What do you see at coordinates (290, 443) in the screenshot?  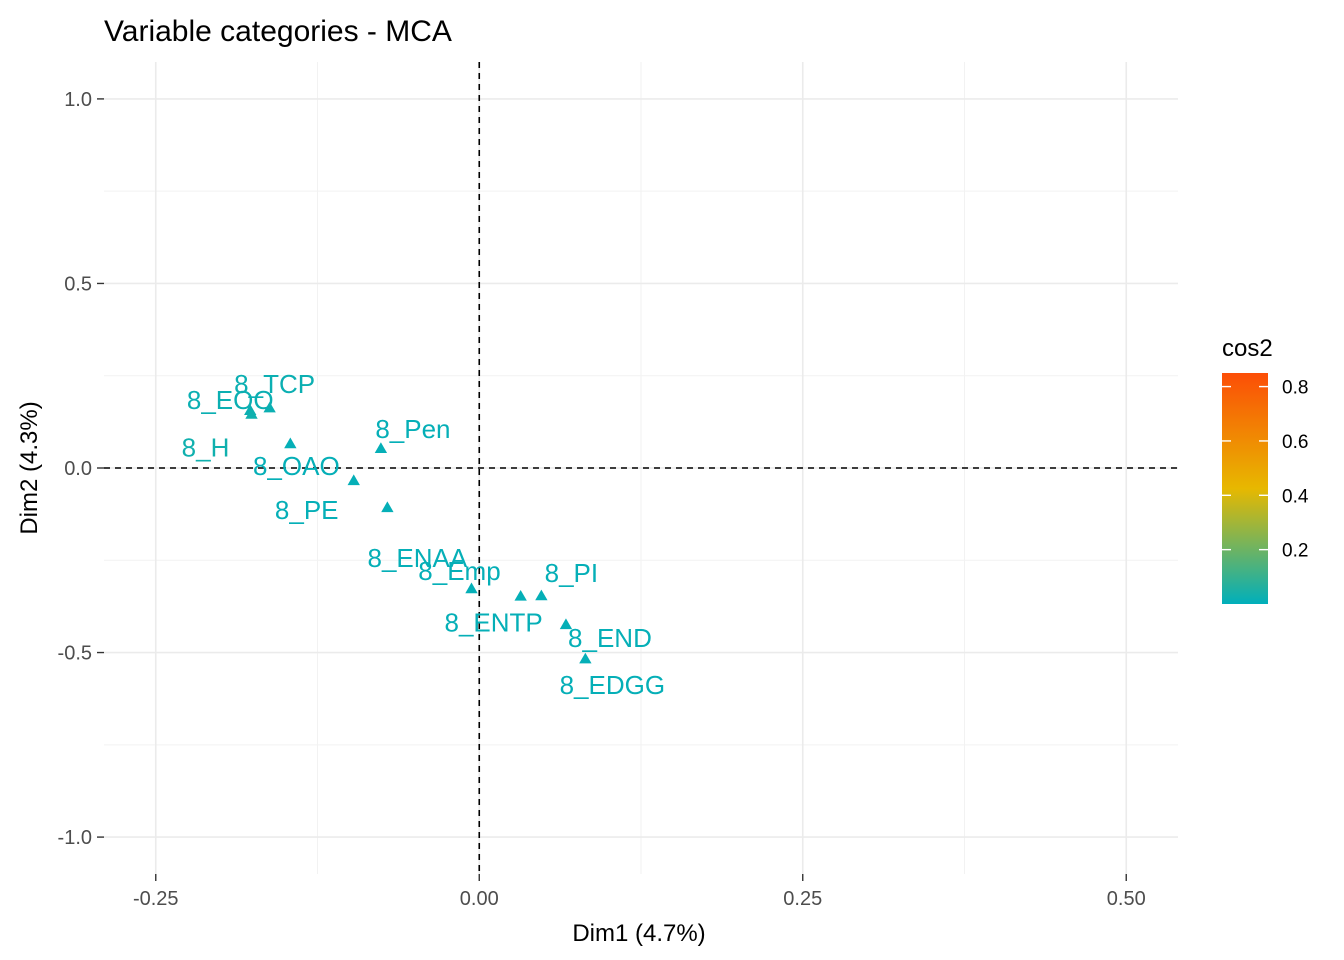 I see `point-8_OAO` at bounding box center [290, 443].